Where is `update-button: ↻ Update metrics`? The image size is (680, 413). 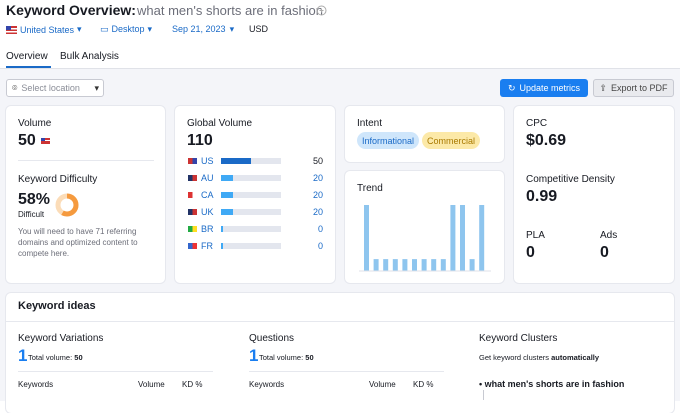 update-button: ↻ Update metrics is located at coordinates (544, 88).